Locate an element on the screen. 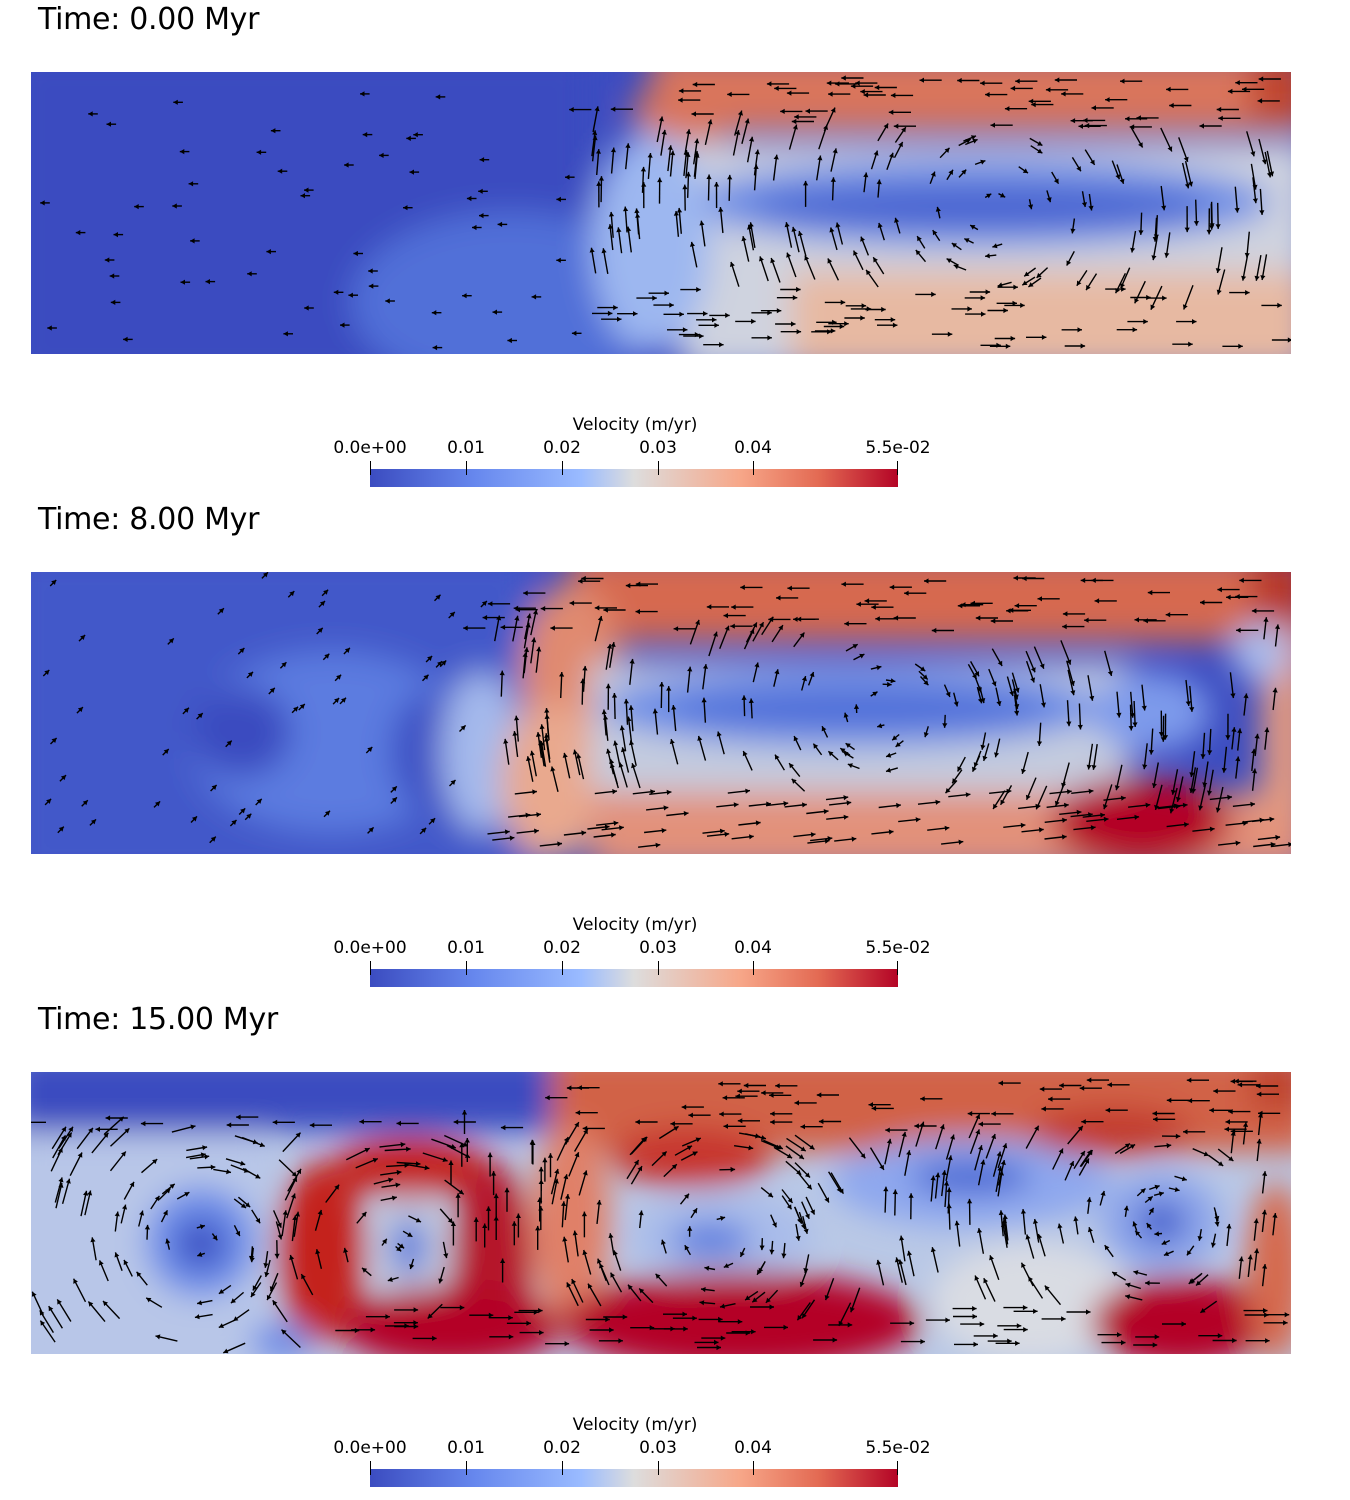 The image size is (1350, 1500). colorbar-title: Velocity (m/yr) is located at coordinates (635, 1425).